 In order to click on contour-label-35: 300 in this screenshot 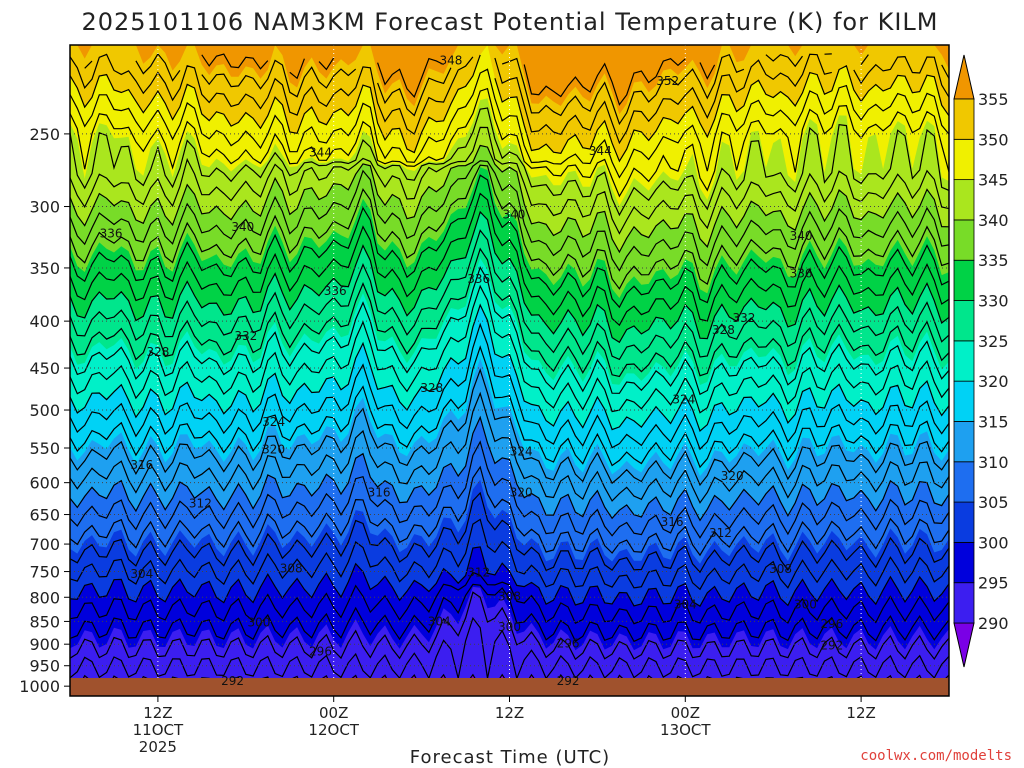, I will do `click(509, 627)`.